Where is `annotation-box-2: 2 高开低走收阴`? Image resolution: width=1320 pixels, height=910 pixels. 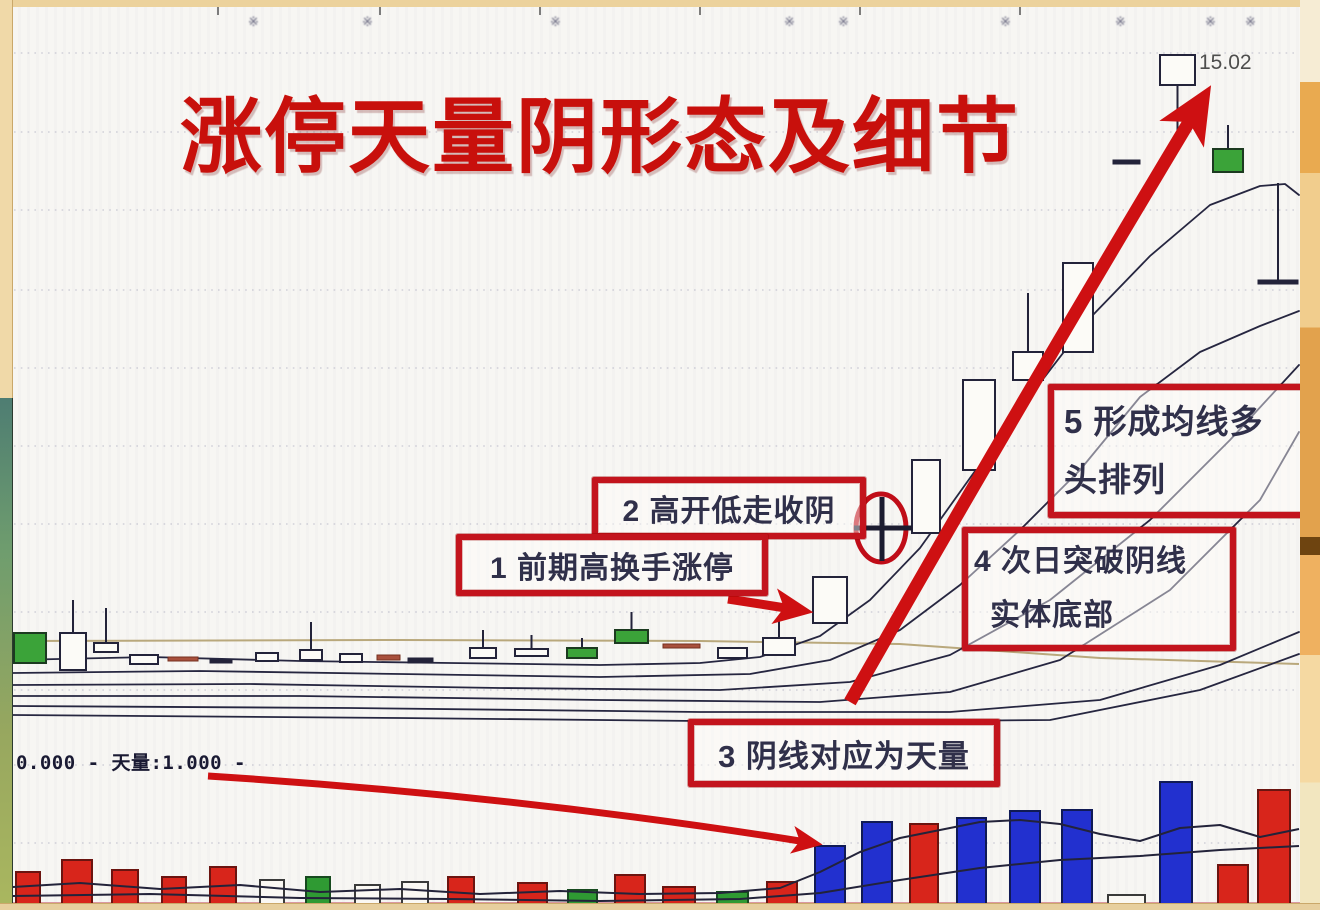
annotation-box-2: 2 高开低走收阴 is located at coordinates (729, 508).